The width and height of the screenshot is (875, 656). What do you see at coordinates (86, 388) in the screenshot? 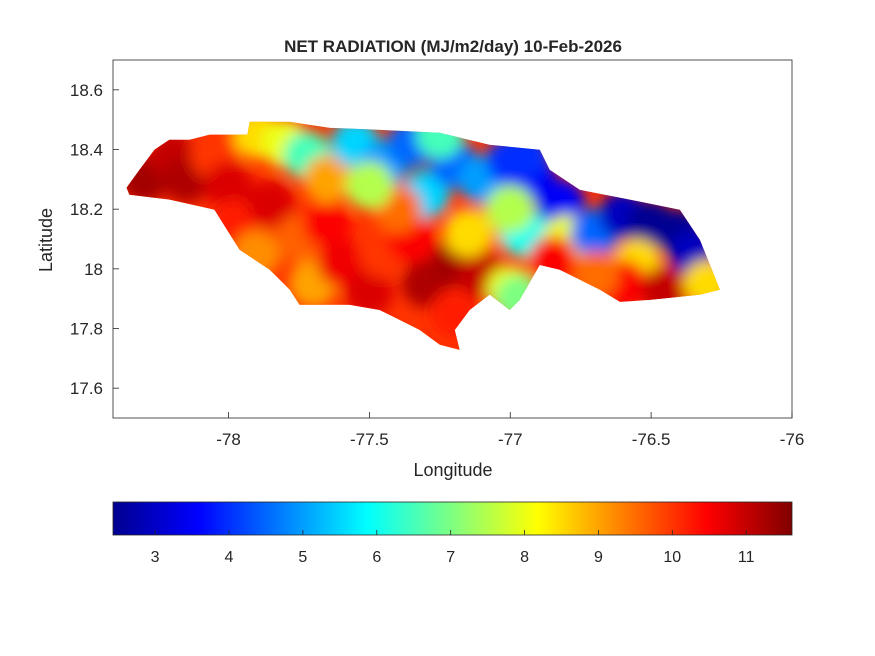
I see `y-tick-label: 17.6` at bounding box center [86, 388].